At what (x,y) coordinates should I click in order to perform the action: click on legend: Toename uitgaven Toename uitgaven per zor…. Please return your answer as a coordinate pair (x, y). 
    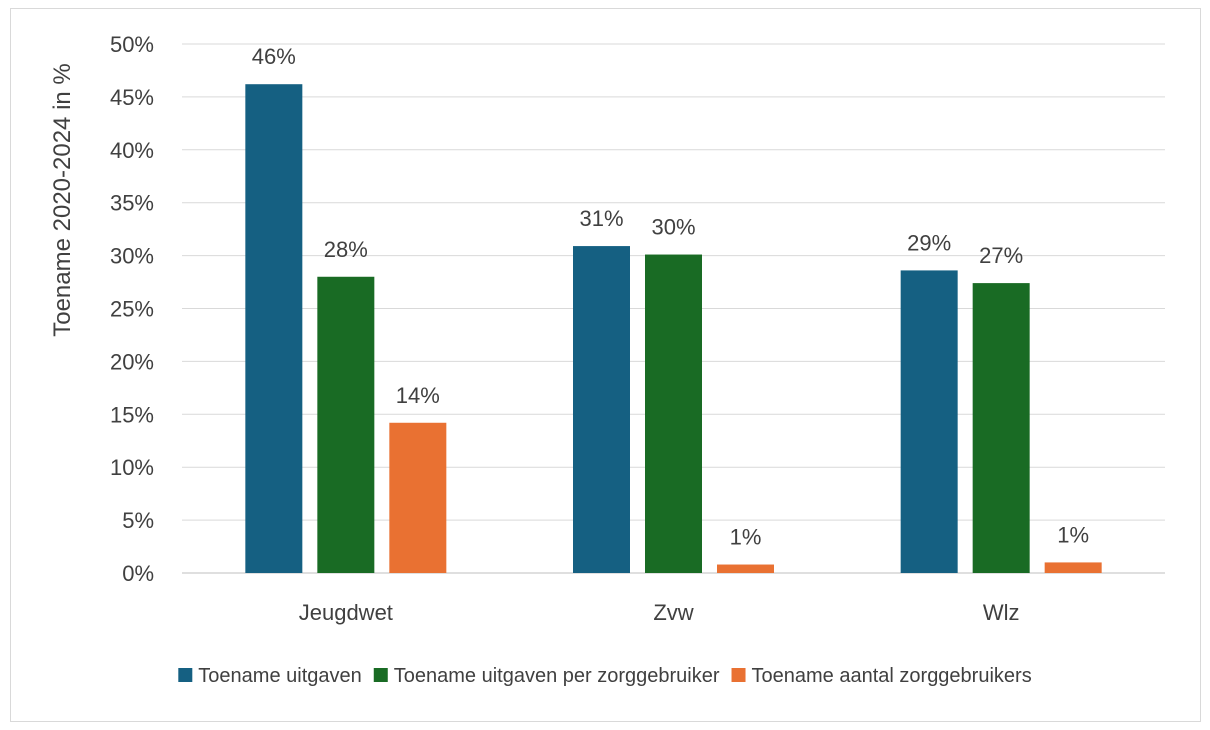
    Looking at the image, I should click on (605, 676).